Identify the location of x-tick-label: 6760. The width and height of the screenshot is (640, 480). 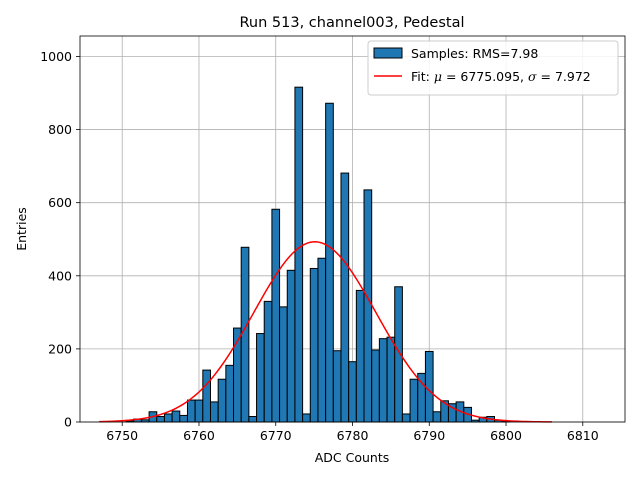
(199, 435).